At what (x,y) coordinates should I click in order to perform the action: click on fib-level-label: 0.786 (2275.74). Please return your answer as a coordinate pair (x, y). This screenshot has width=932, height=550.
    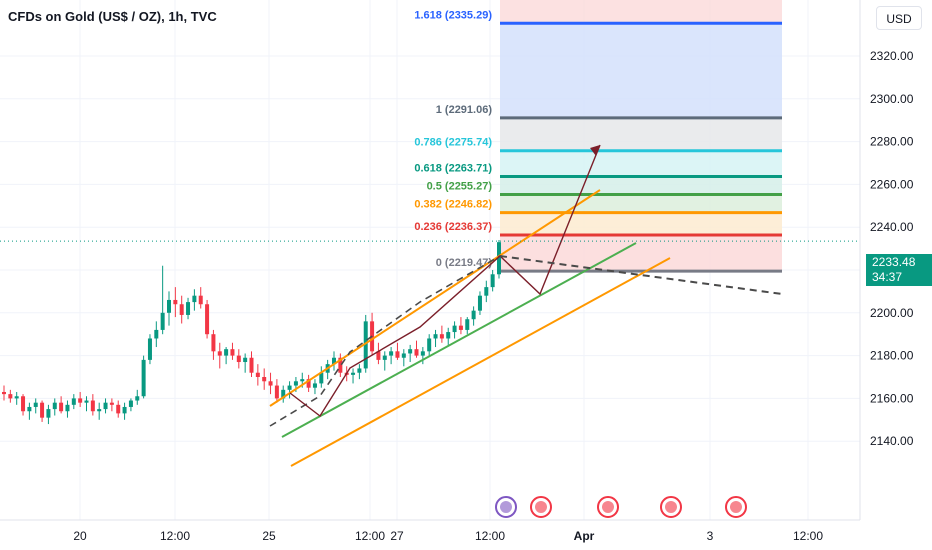
    Looking at the image, I should click on (453, 143).